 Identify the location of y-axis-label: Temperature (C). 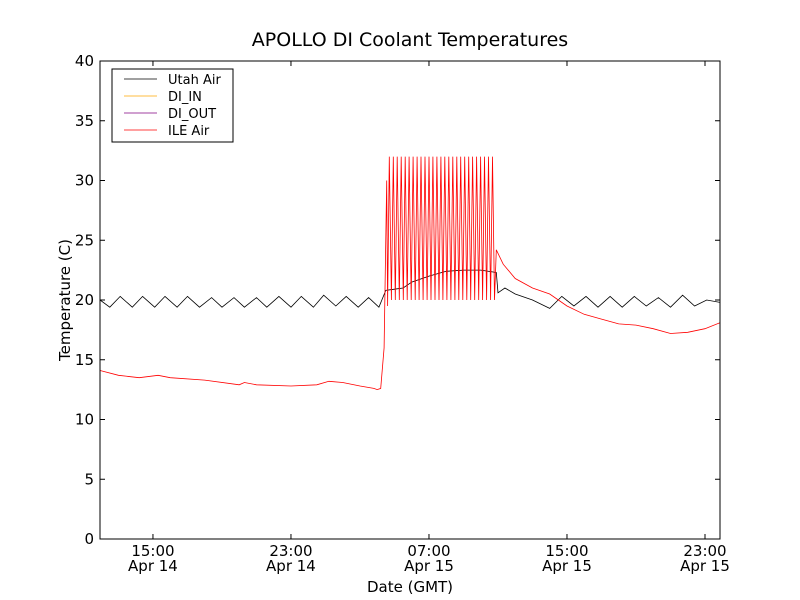
(65, 300).